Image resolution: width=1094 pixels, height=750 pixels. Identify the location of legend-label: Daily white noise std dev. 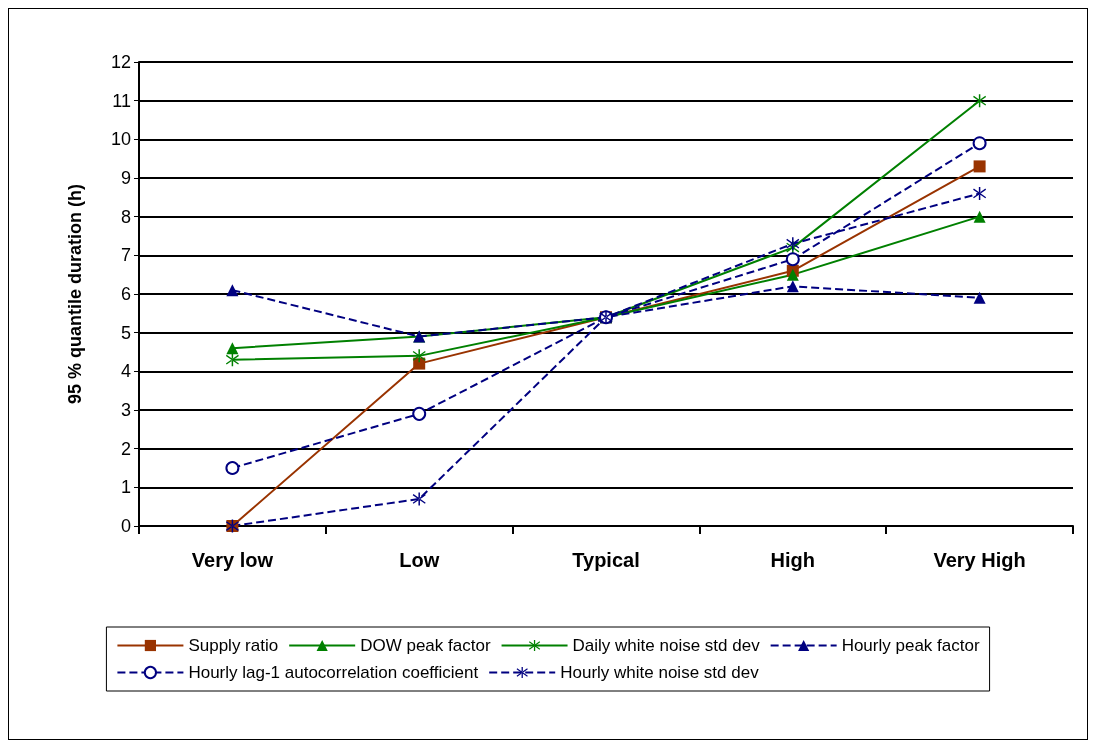
(666, 645).